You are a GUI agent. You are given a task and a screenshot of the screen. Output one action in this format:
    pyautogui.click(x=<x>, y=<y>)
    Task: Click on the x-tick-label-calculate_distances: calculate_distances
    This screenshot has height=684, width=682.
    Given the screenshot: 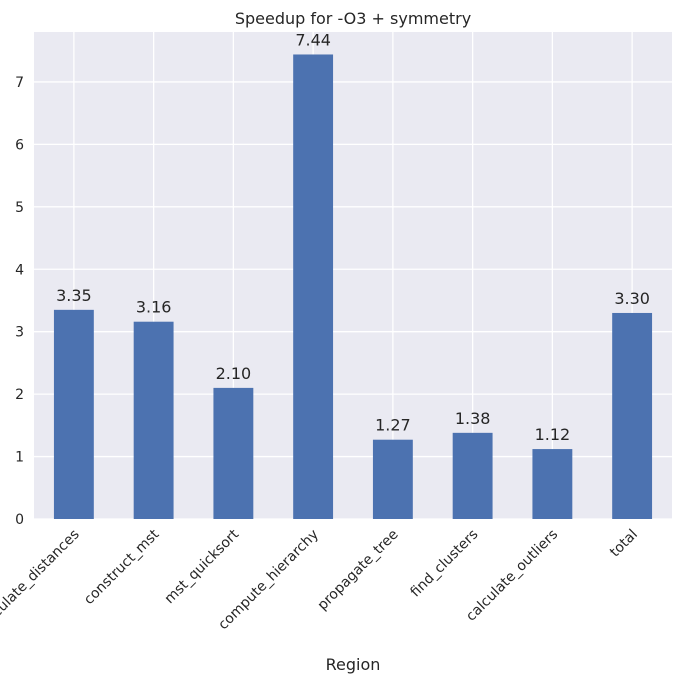 What is the action you would take?
    pyautogui.click(x=41, y=581)
    